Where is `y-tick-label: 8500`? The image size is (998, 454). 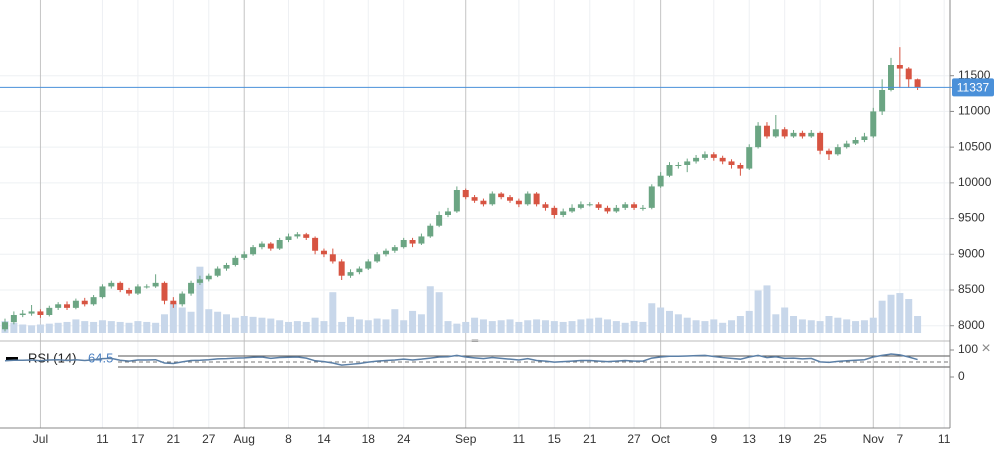 y-tick-label: 8500 is located at coordinates (971, 289).